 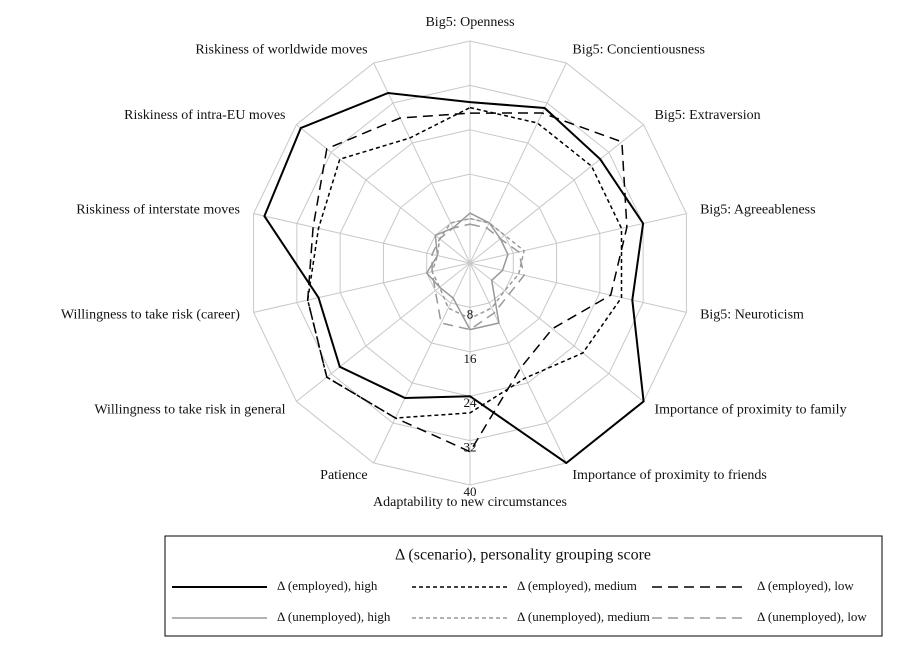 What do you see at coordinates (281, 50) in the screenshot?
I see `category-label: Riskiness of worldwide moves` at bounding box center [281, 50].